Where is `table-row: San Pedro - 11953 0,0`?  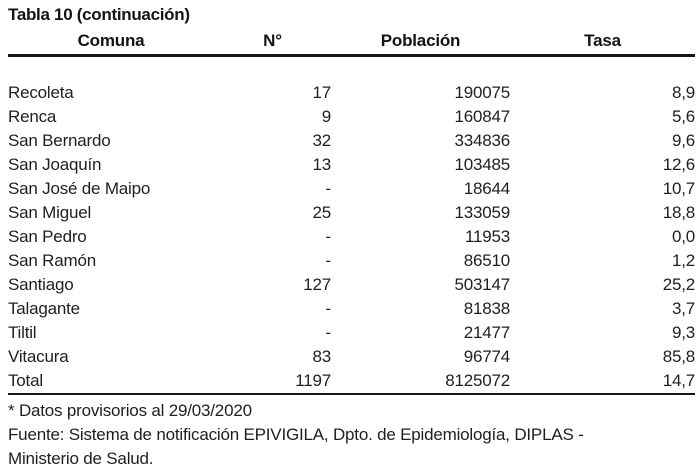
table-row: San Pedro - 11953 0,0 is located at coordinates (351, 237).